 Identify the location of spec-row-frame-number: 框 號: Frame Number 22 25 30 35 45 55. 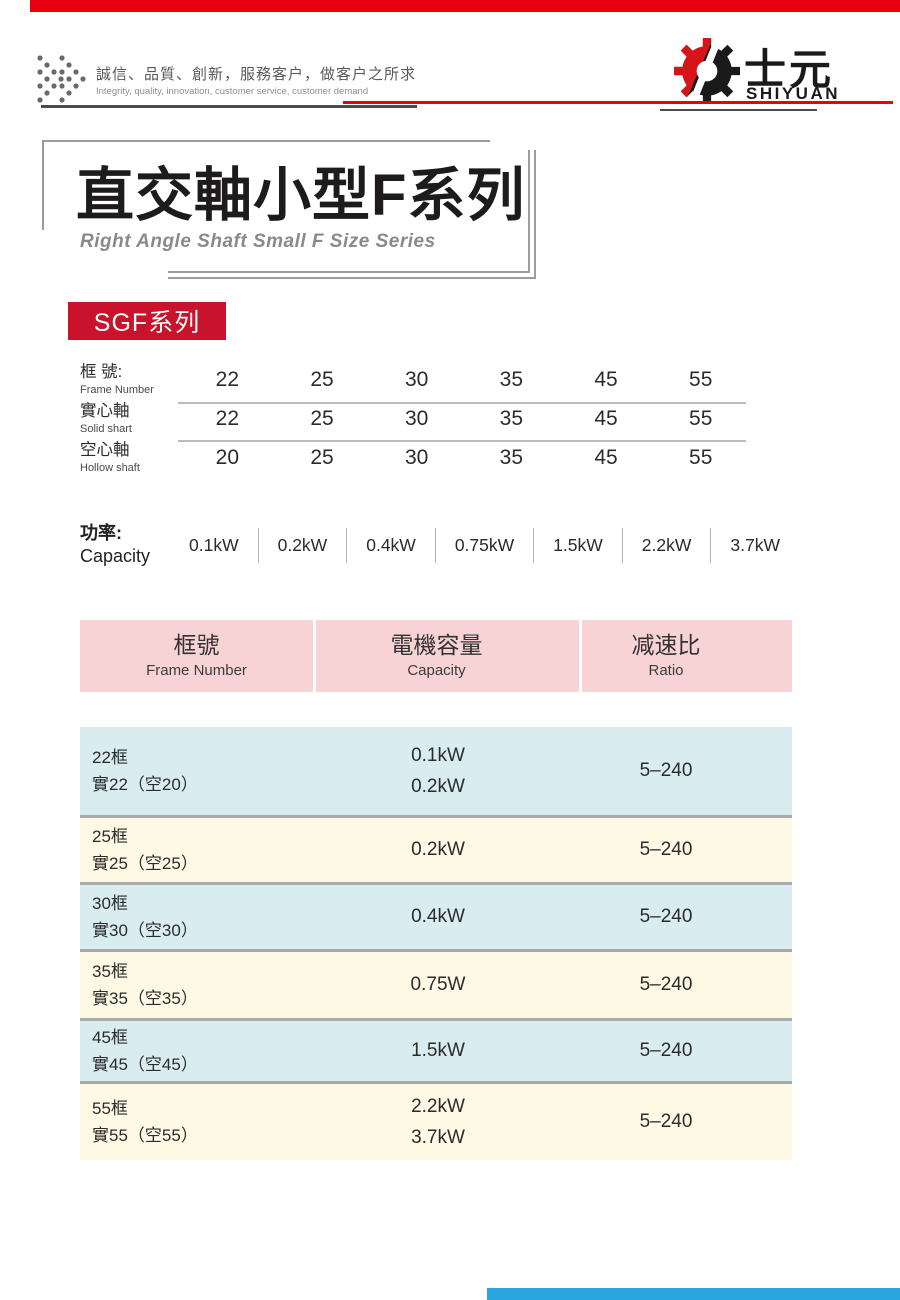
(414, 379).